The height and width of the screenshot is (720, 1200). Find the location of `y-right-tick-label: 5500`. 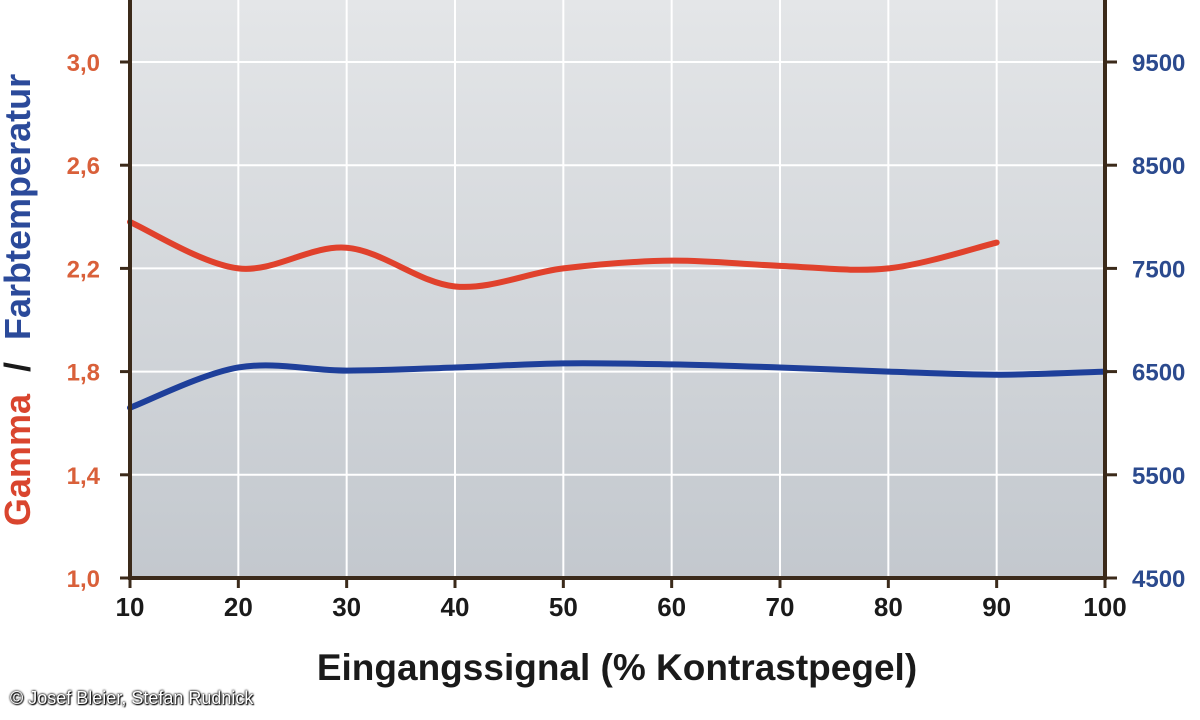

y-right-tick-label: 5500 is located at coordinates (1158, 476).